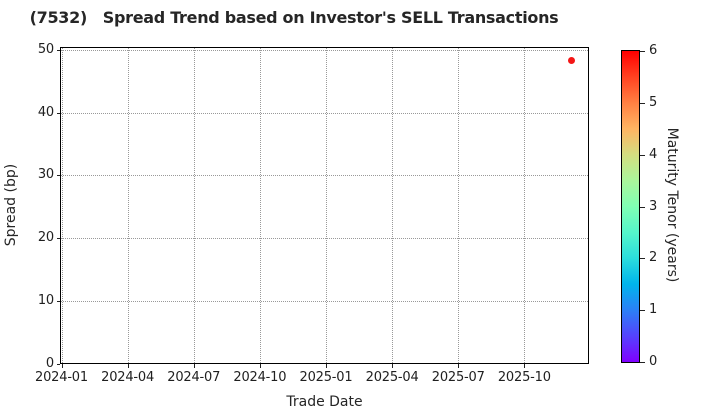 The width and height of the screenshot is (720, 420). What do you see at coordinates (45, 49) in the screenshot?
I see `y-tick-label: 50` at bounding box center [45, 49].